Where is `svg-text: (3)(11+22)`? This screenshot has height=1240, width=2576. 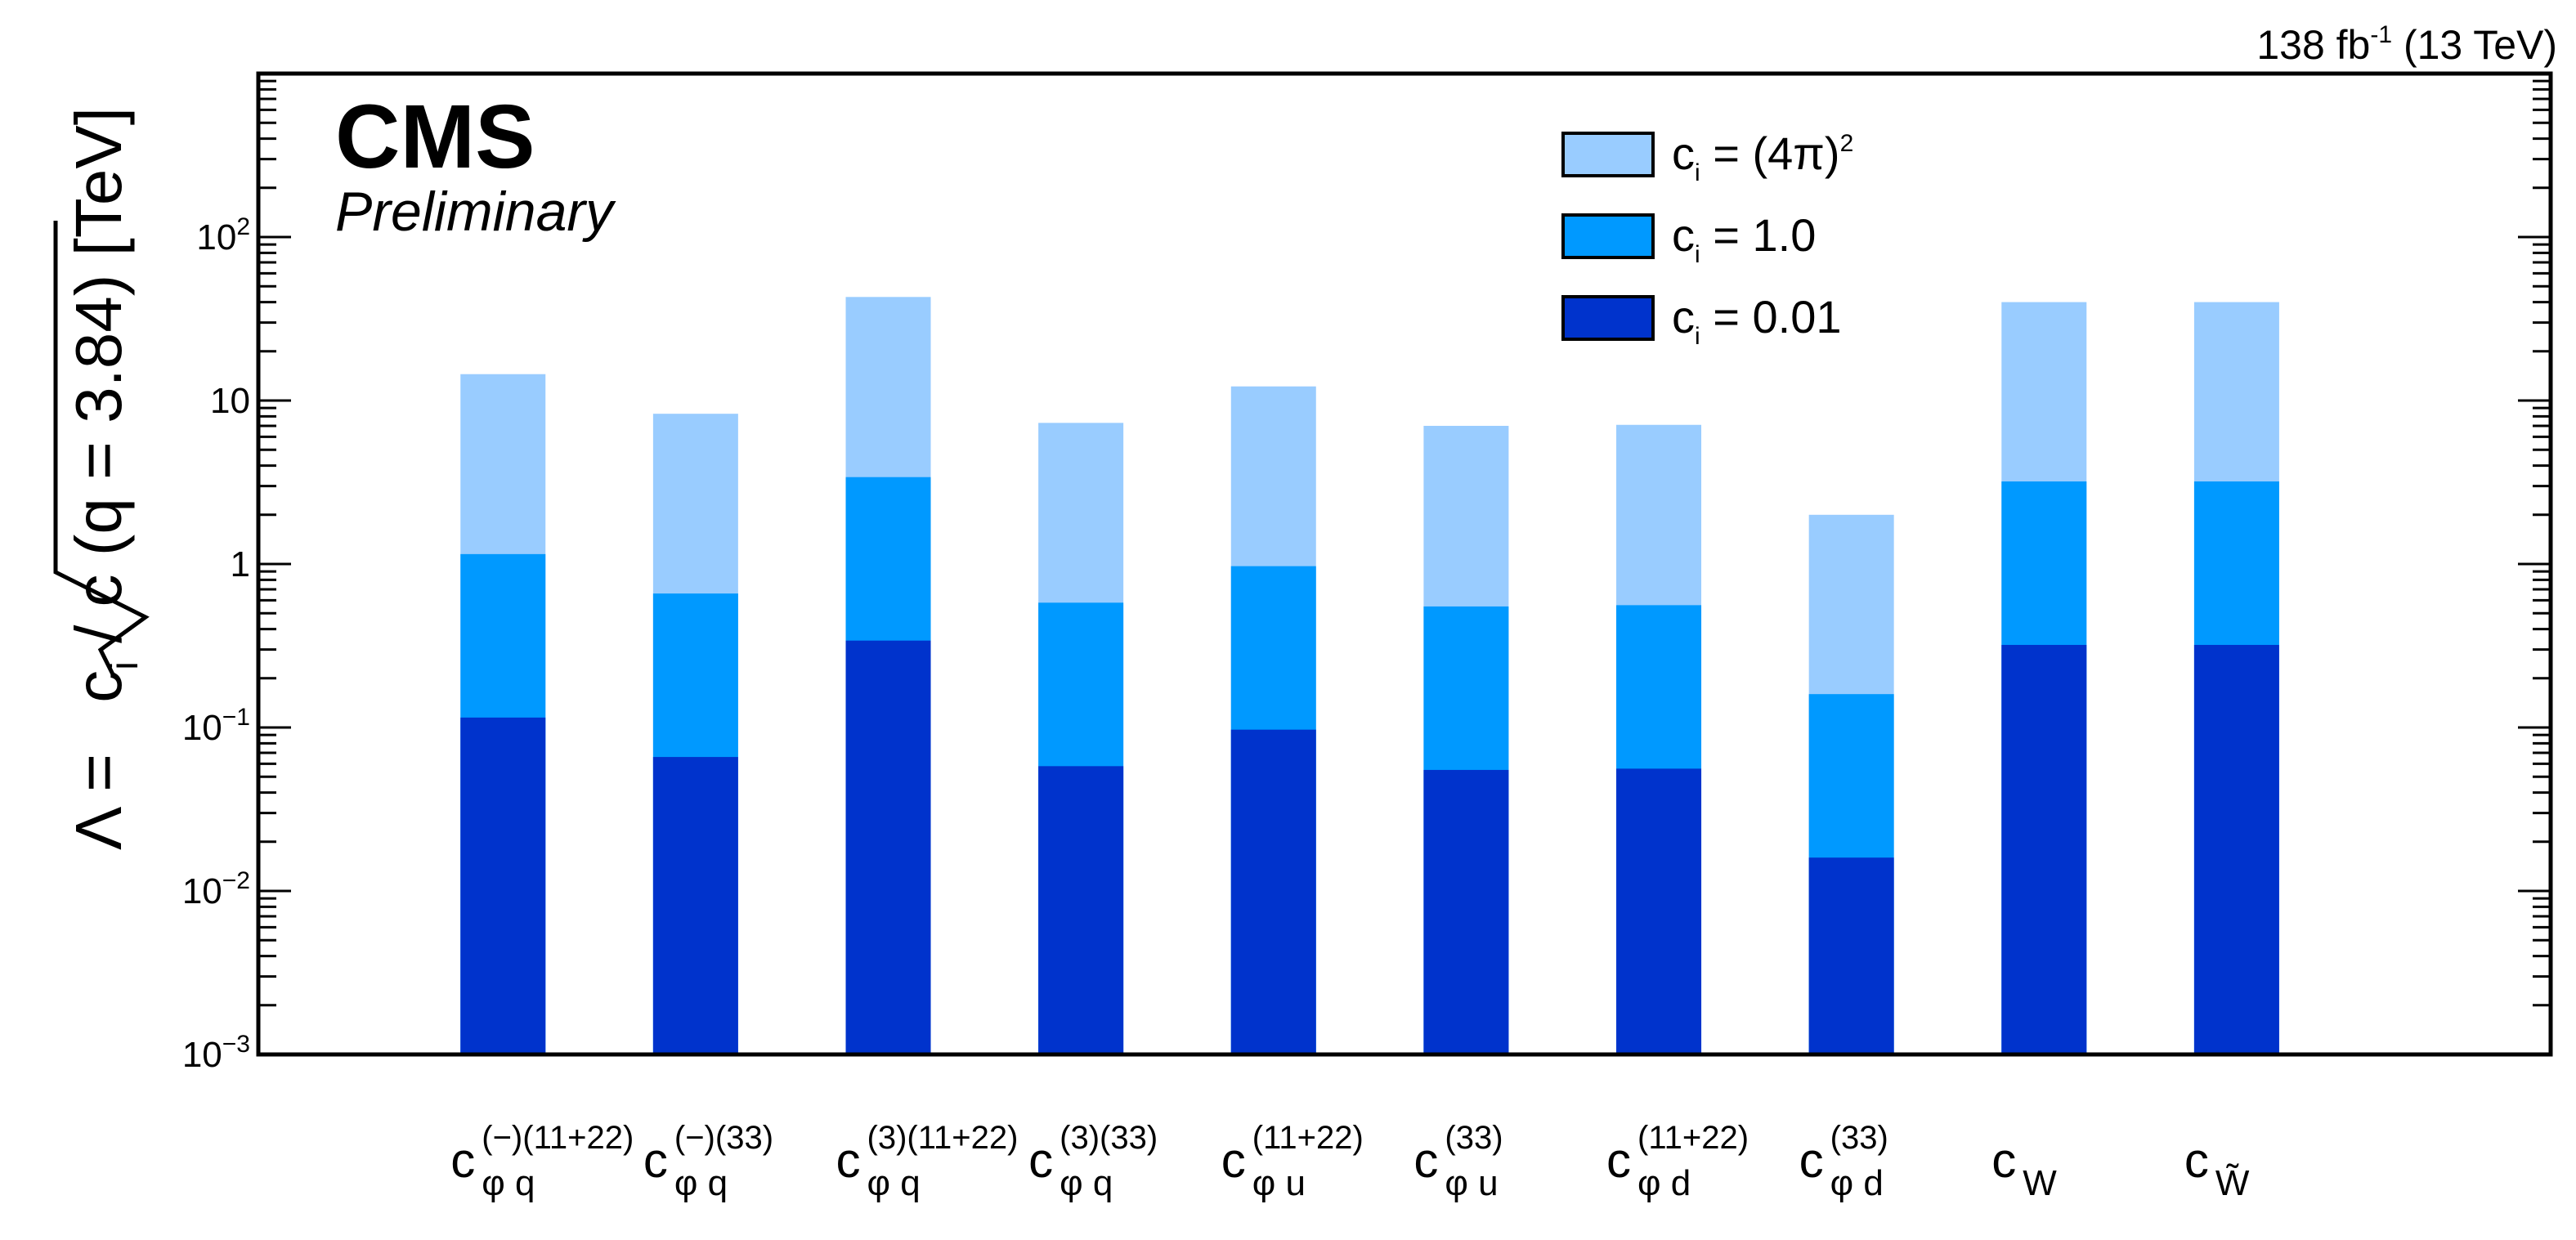 svg-text: (3)(11+22) is located at coordinates (943, 1138).